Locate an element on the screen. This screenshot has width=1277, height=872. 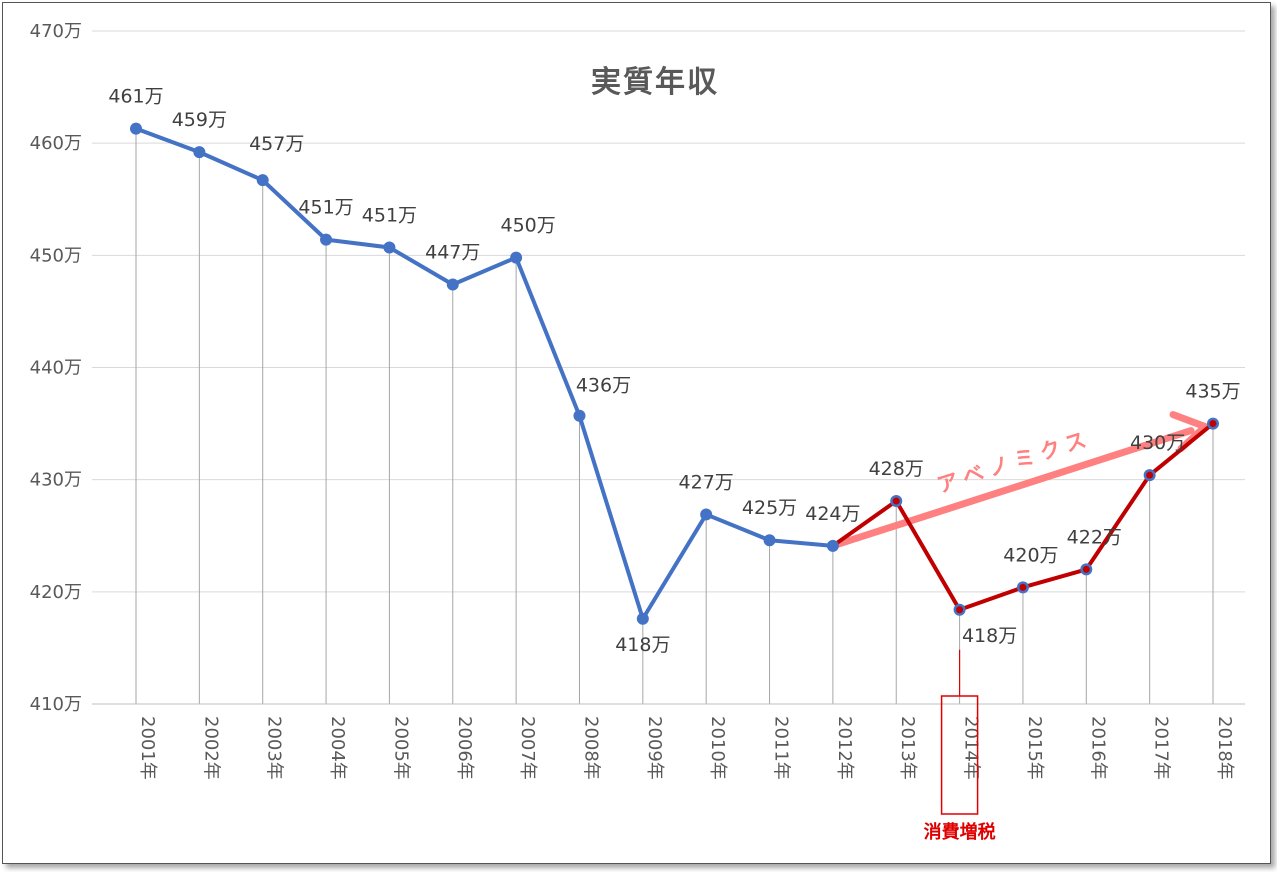
x-tick-label: 2015年 is located at coordinates (1034, 748).